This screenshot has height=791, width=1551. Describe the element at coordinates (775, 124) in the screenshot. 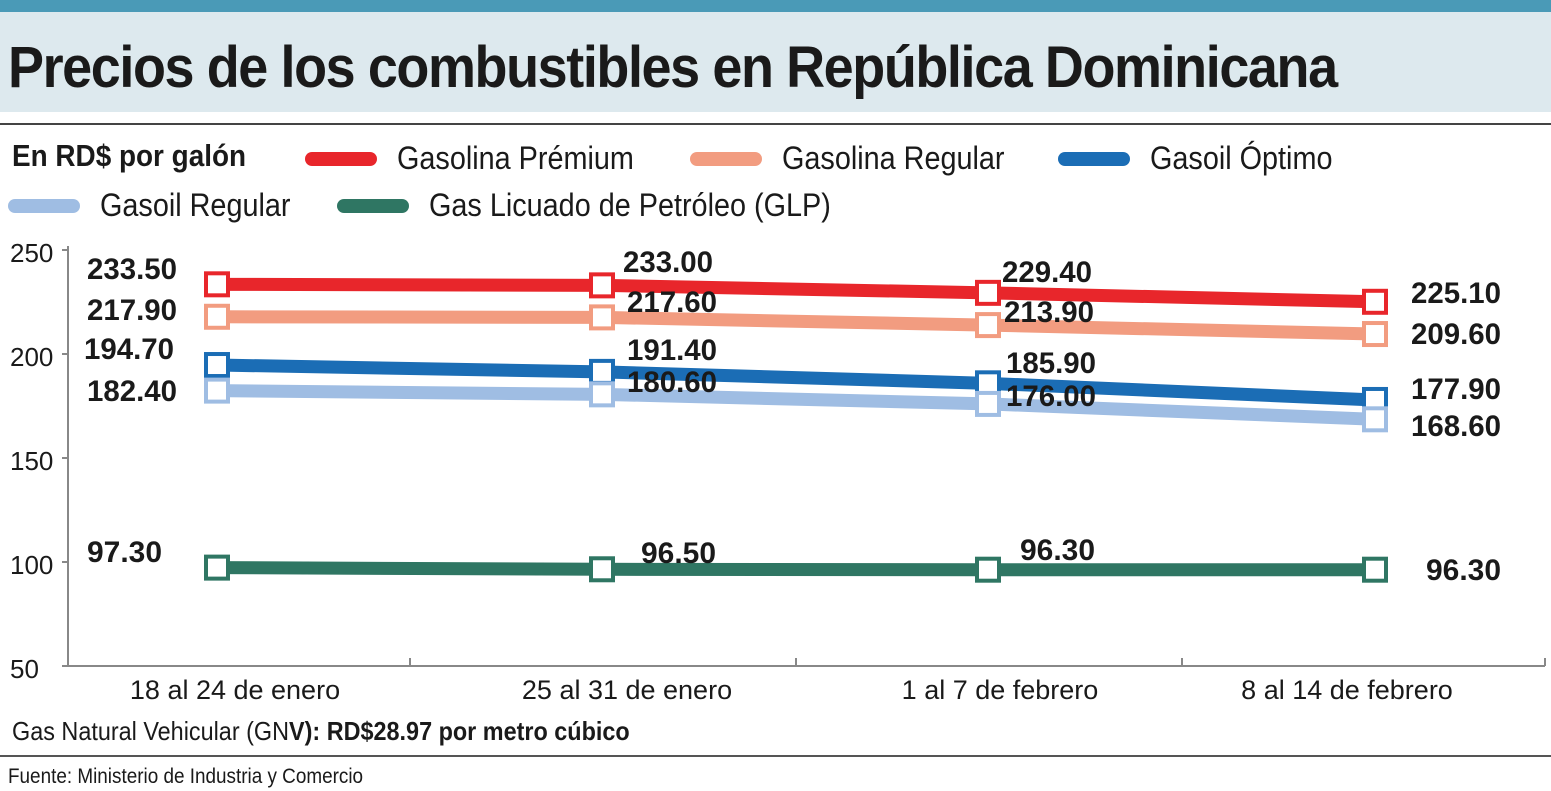

I see `header-divider` at that location.